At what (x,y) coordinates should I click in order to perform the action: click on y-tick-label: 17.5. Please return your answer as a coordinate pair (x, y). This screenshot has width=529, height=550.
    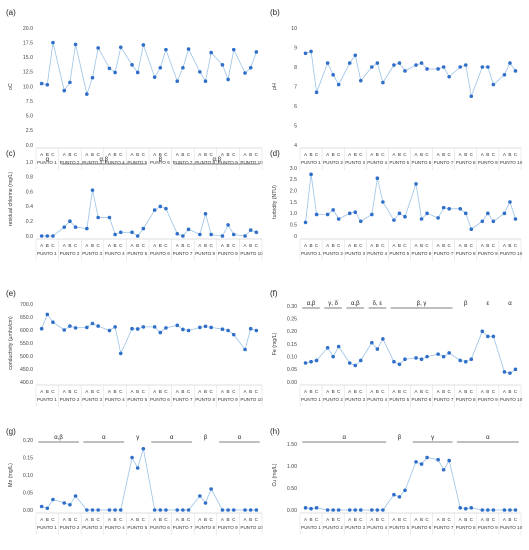
    Looking at the image, I should click on (28, 43).